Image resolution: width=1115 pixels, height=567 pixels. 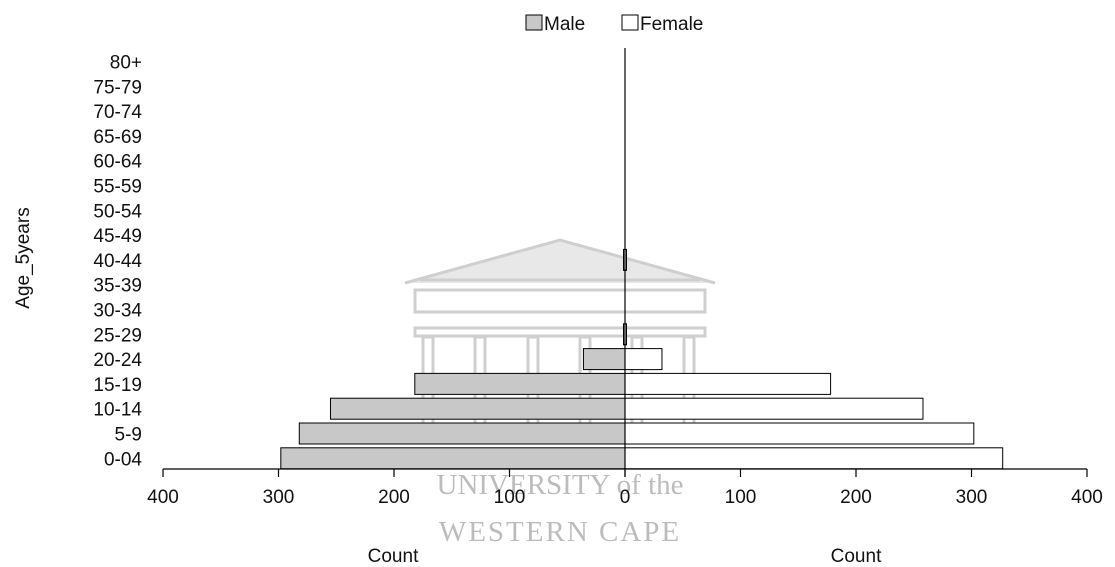 What do you see at coordinates (117, 360) in the screenshot?
I see `age-label-20-24: 20-24` at bounding box center [117, 360].